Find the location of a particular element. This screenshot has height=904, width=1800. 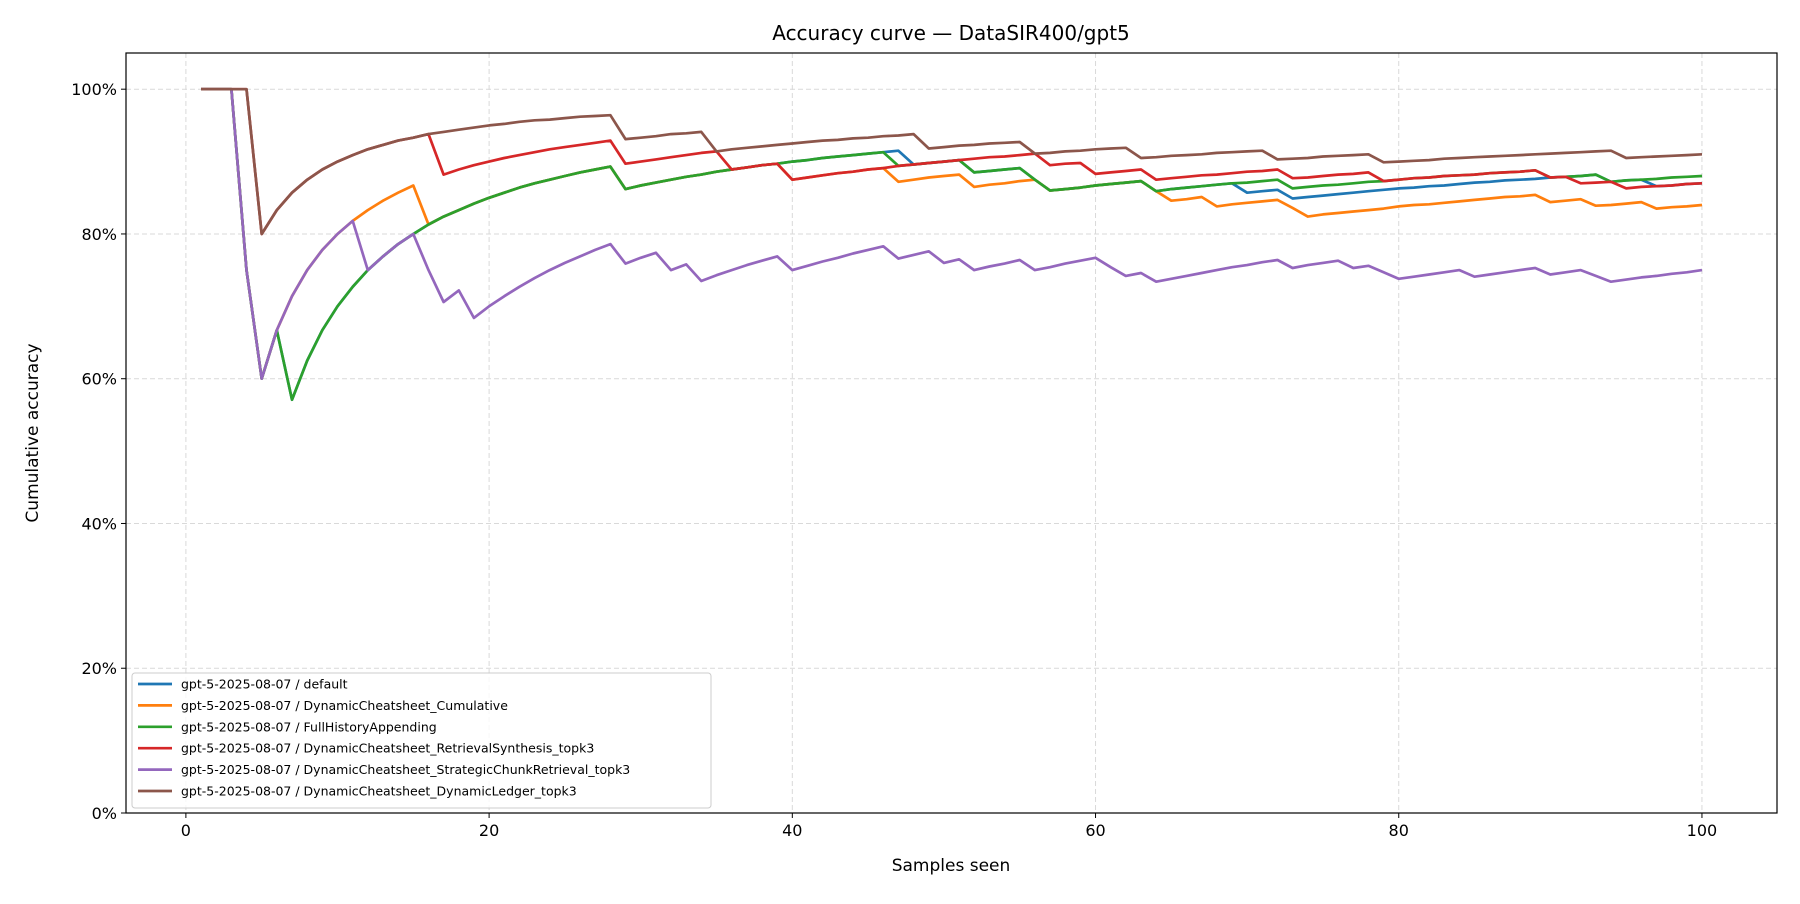

y-tick-label: 100% is located at coordinates (94, 89).